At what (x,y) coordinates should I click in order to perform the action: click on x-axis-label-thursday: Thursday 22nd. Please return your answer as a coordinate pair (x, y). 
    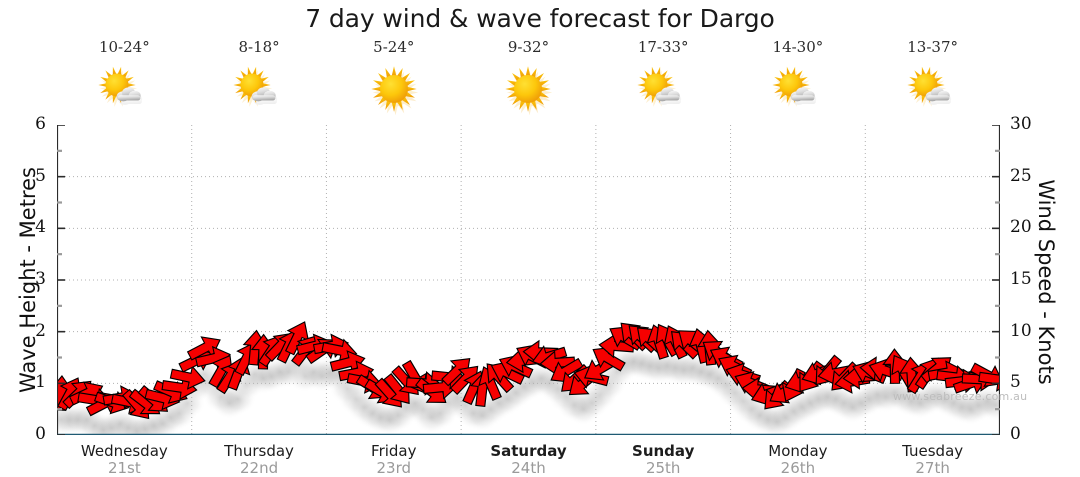
    Looking at the image, I should click on (259, 460).